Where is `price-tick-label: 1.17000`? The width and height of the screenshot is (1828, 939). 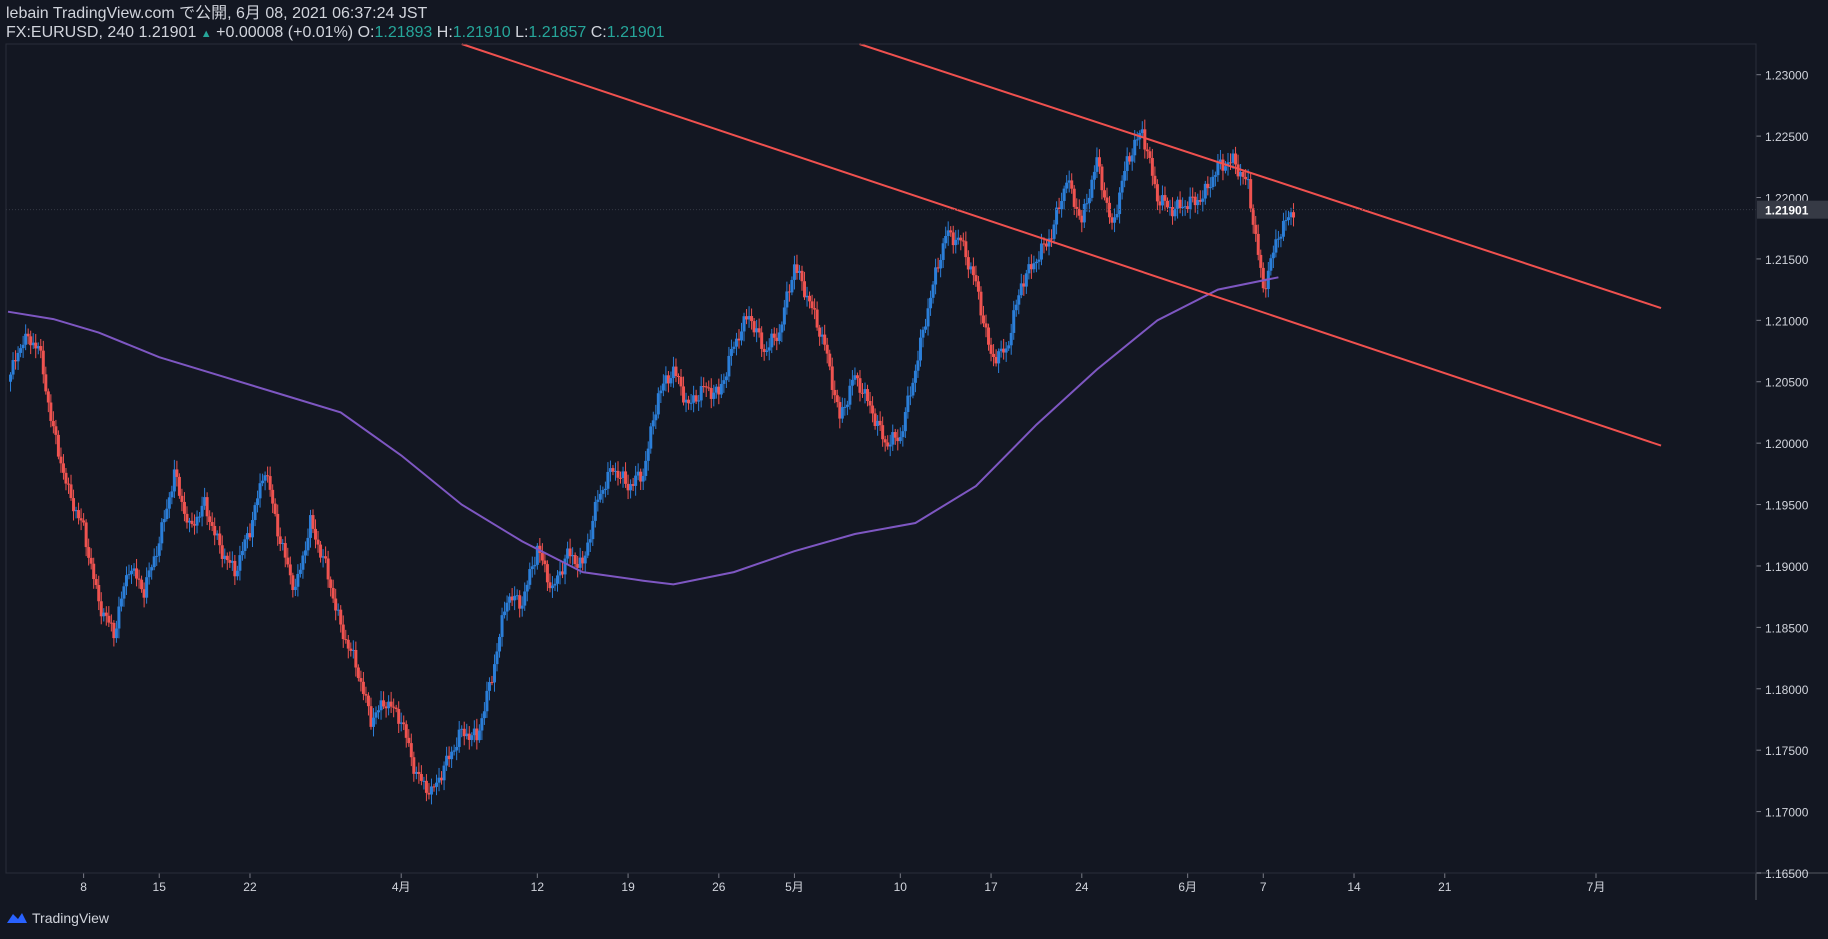
price-tick-label: 1.17000 is located at coordinates (1787, 813).